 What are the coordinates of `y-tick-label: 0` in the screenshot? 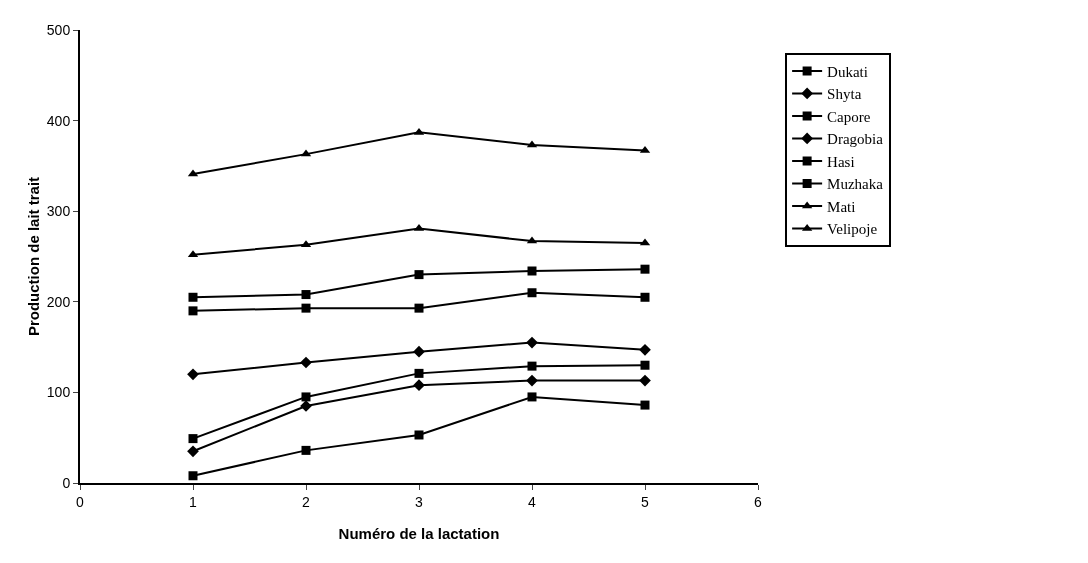 It's located at (66, 482).